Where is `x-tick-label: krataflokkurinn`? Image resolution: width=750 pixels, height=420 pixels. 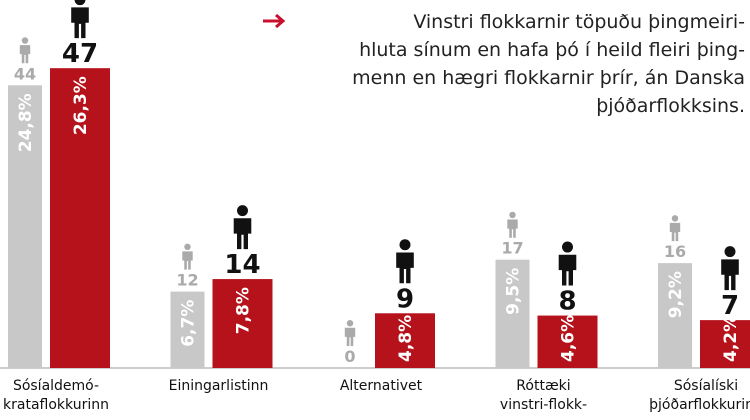 x-tick-label: krataflokkurinn is located at coordinates (56, 405).